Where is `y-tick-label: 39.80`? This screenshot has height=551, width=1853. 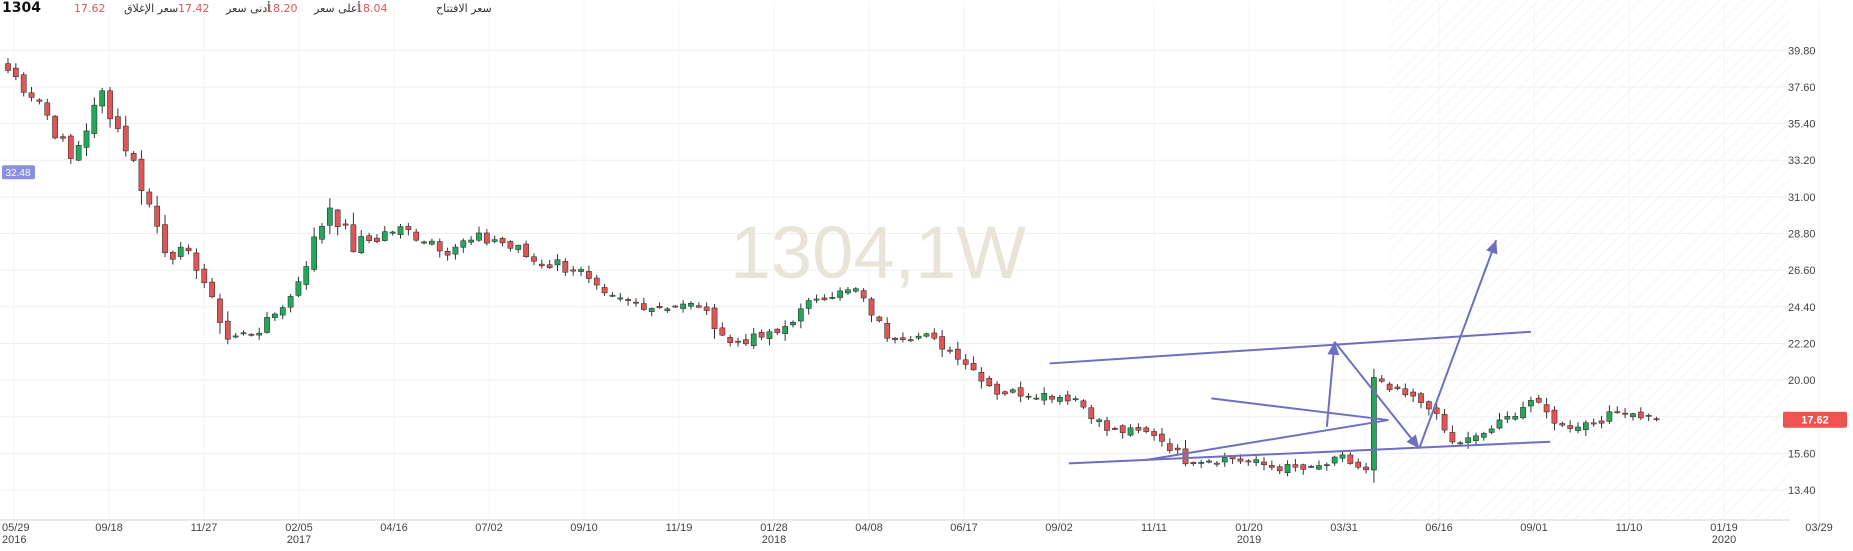 y-tick-label: 39.80 is located at coordinates (1802, 51).